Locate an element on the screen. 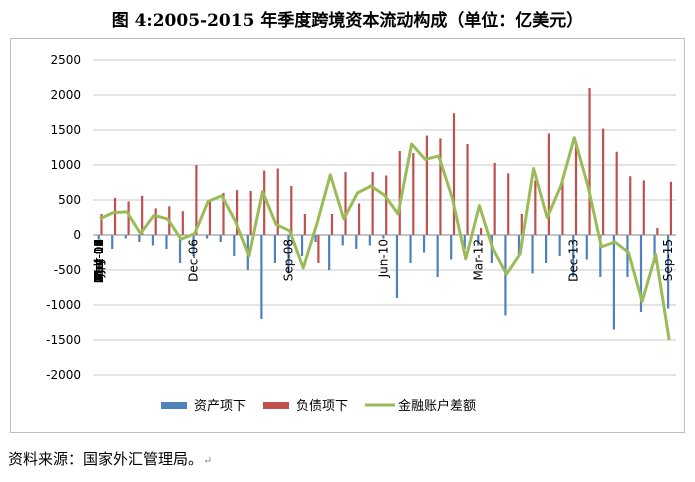 This screenshot has height=482, width=695. x-tick-label: Sep-15 is located at coordinates (668, 260).